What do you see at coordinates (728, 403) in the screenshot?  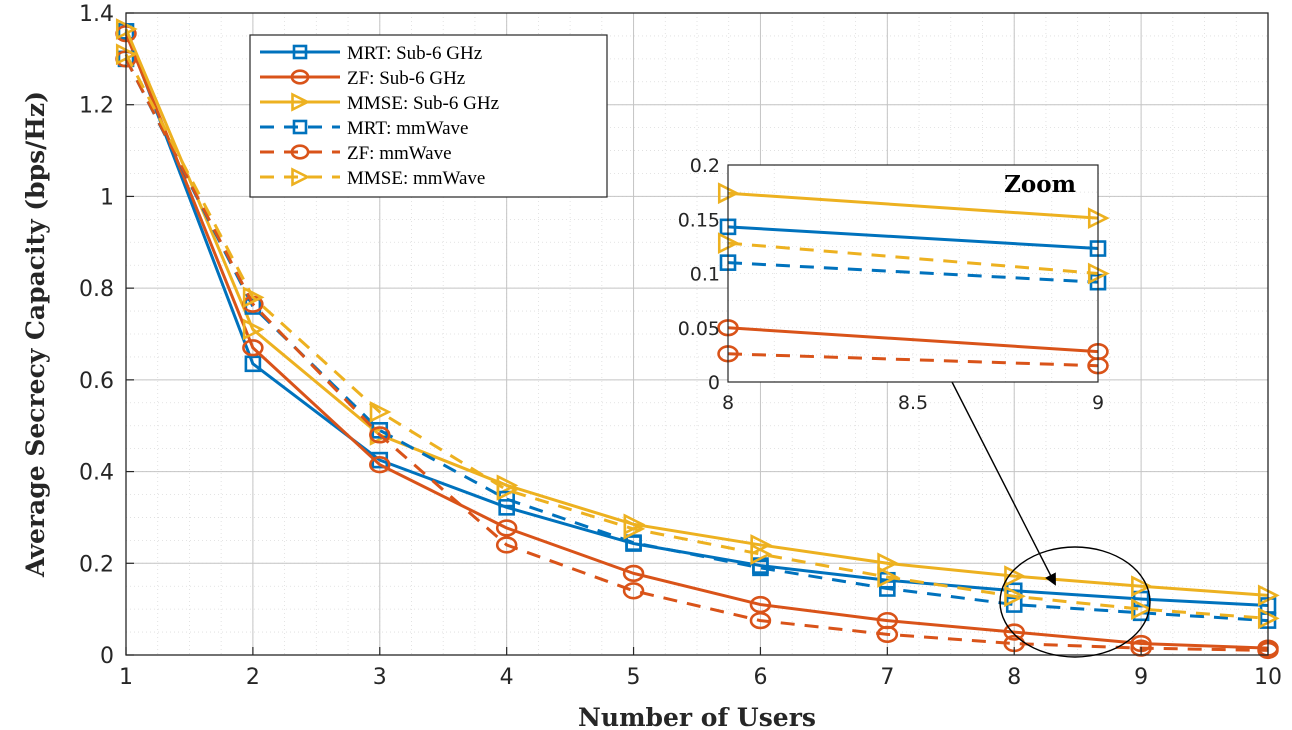 I see `inset-x-tick-label: 8` at bounding box center [728, 403].